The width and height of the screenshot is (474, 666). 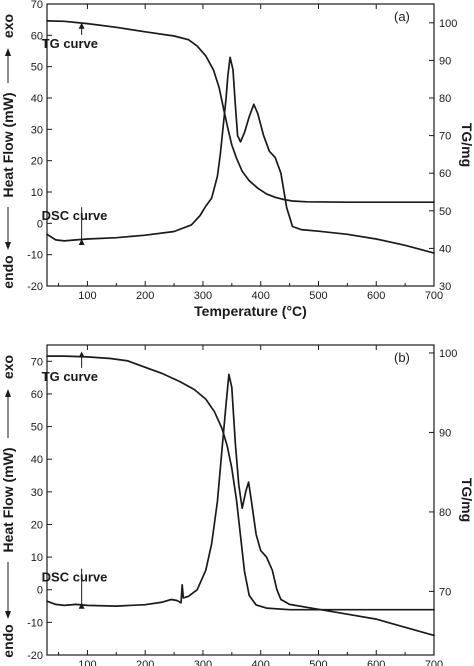 I want to click on y-right-tick-label: 30, so click(x=445, y=287).